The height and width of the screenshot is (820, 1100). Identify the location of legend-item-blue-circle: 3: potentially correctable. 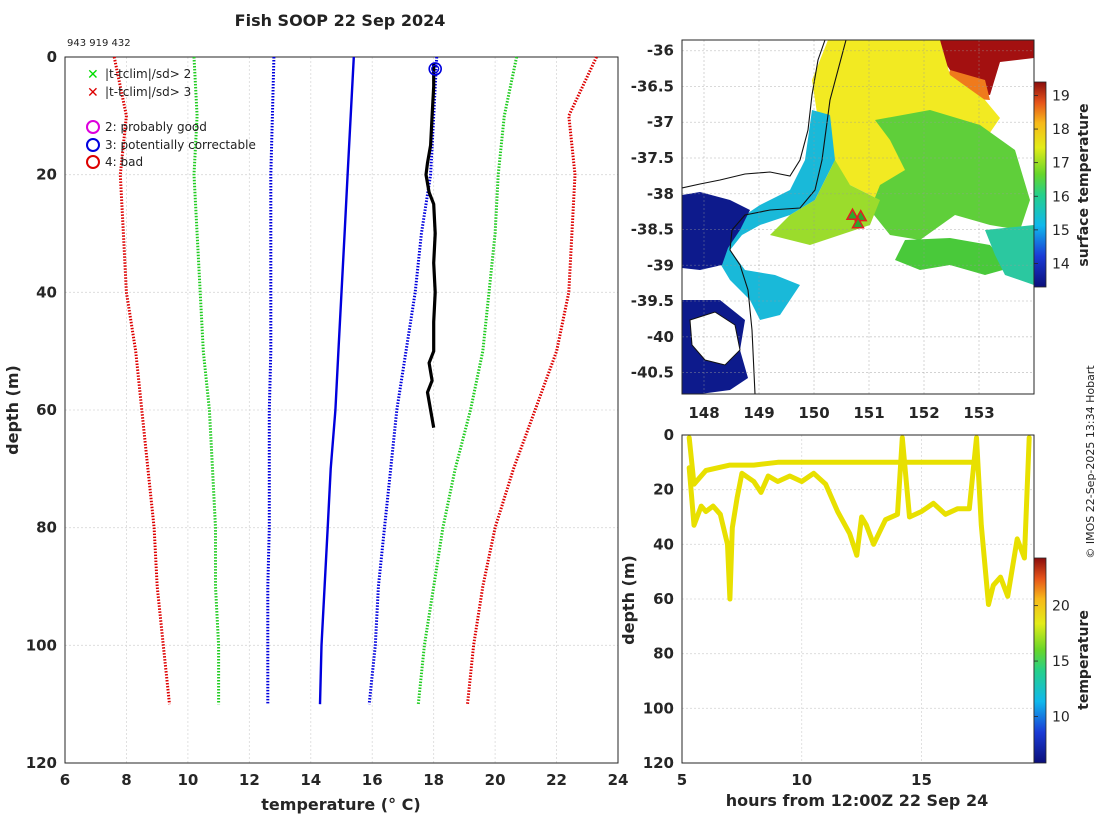
(171, 145).